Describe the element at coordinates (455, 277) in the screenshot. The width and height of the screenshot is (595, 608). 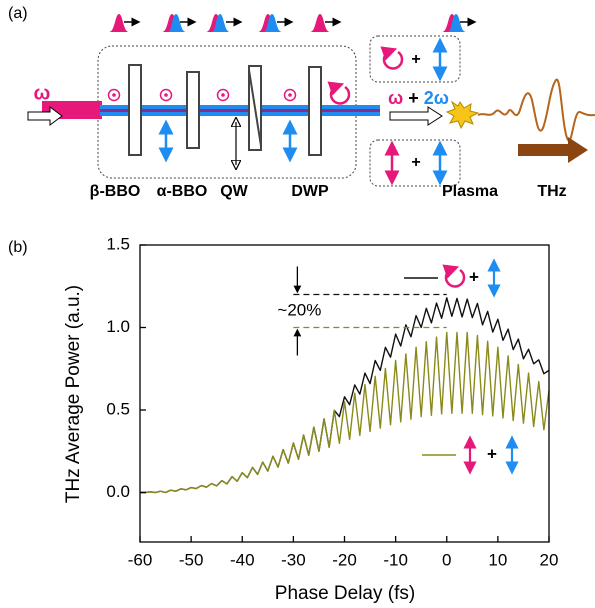
I see `legend-circular` at that location.